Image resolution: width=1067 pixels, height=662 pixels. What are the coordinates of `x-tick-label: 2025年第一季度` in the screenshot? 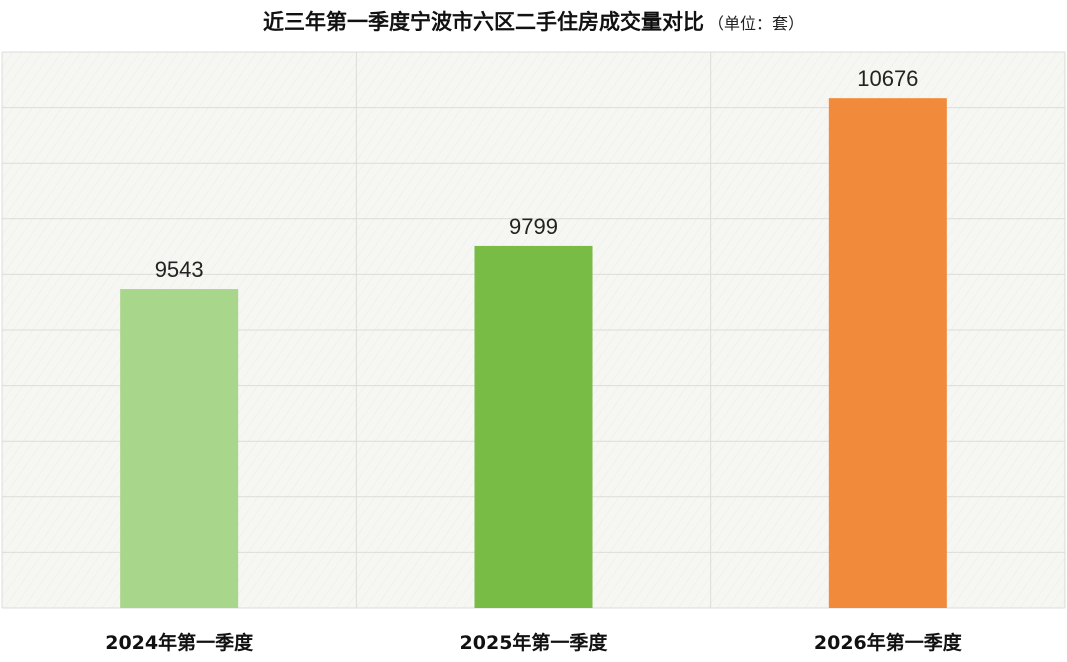 It's located at (534, 642).